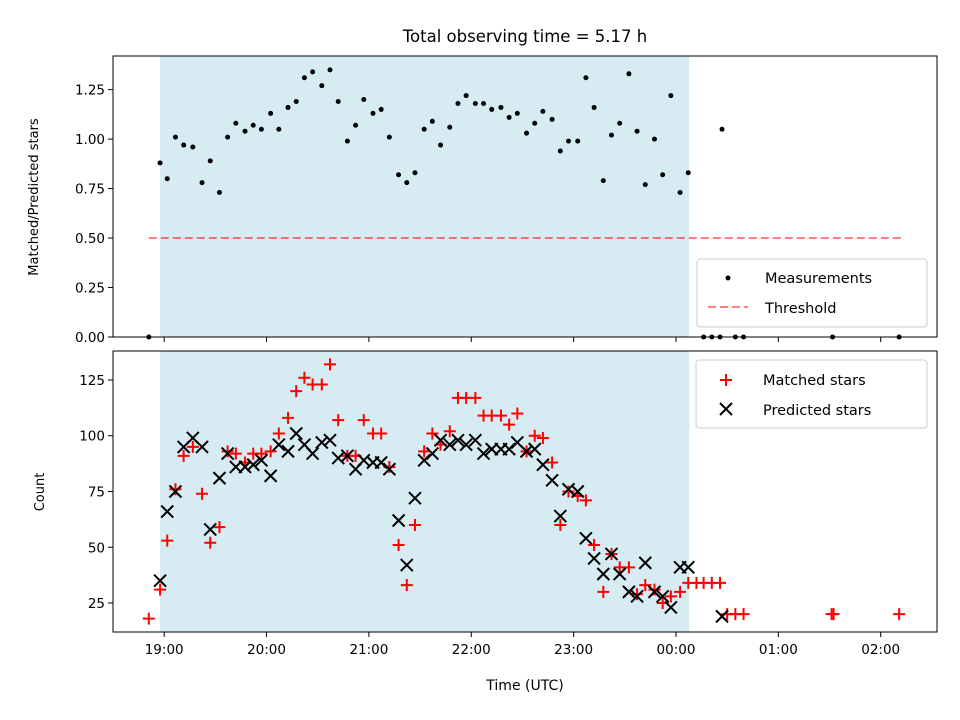  What do you see at coordinates (726, 409) in the screenshot?
I see `predicted-legend-marker` at bounding box center [726, 409].